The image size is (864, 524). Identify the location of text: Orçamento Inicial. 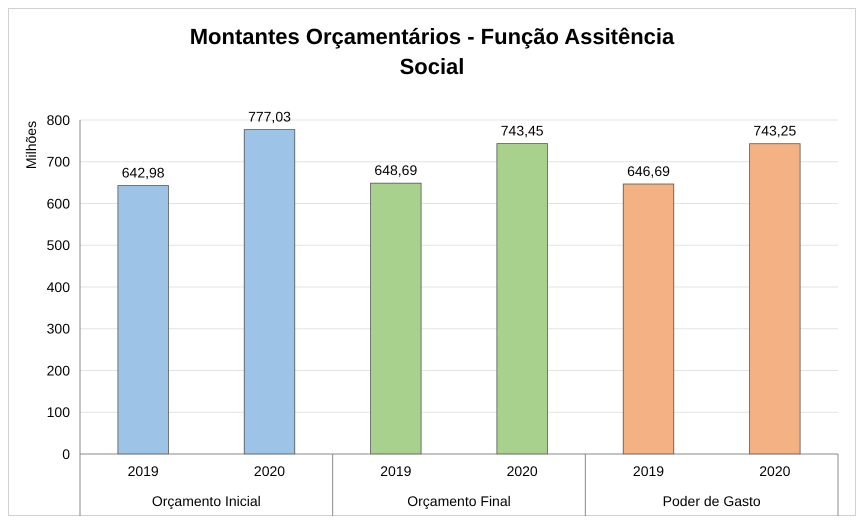
(206, 501).